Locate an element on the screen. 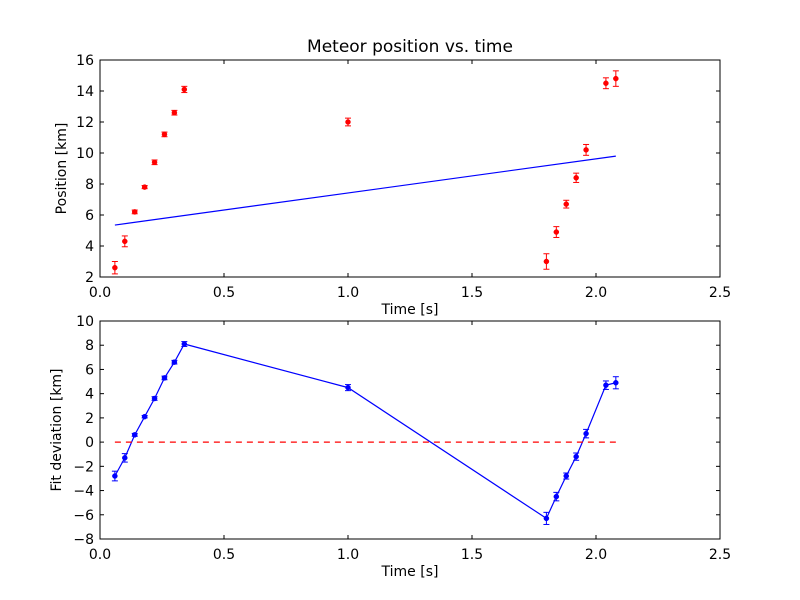 This screenshot has width=800, height=600. top-y-tick-label: 14 is located at coordinates (85, 92).